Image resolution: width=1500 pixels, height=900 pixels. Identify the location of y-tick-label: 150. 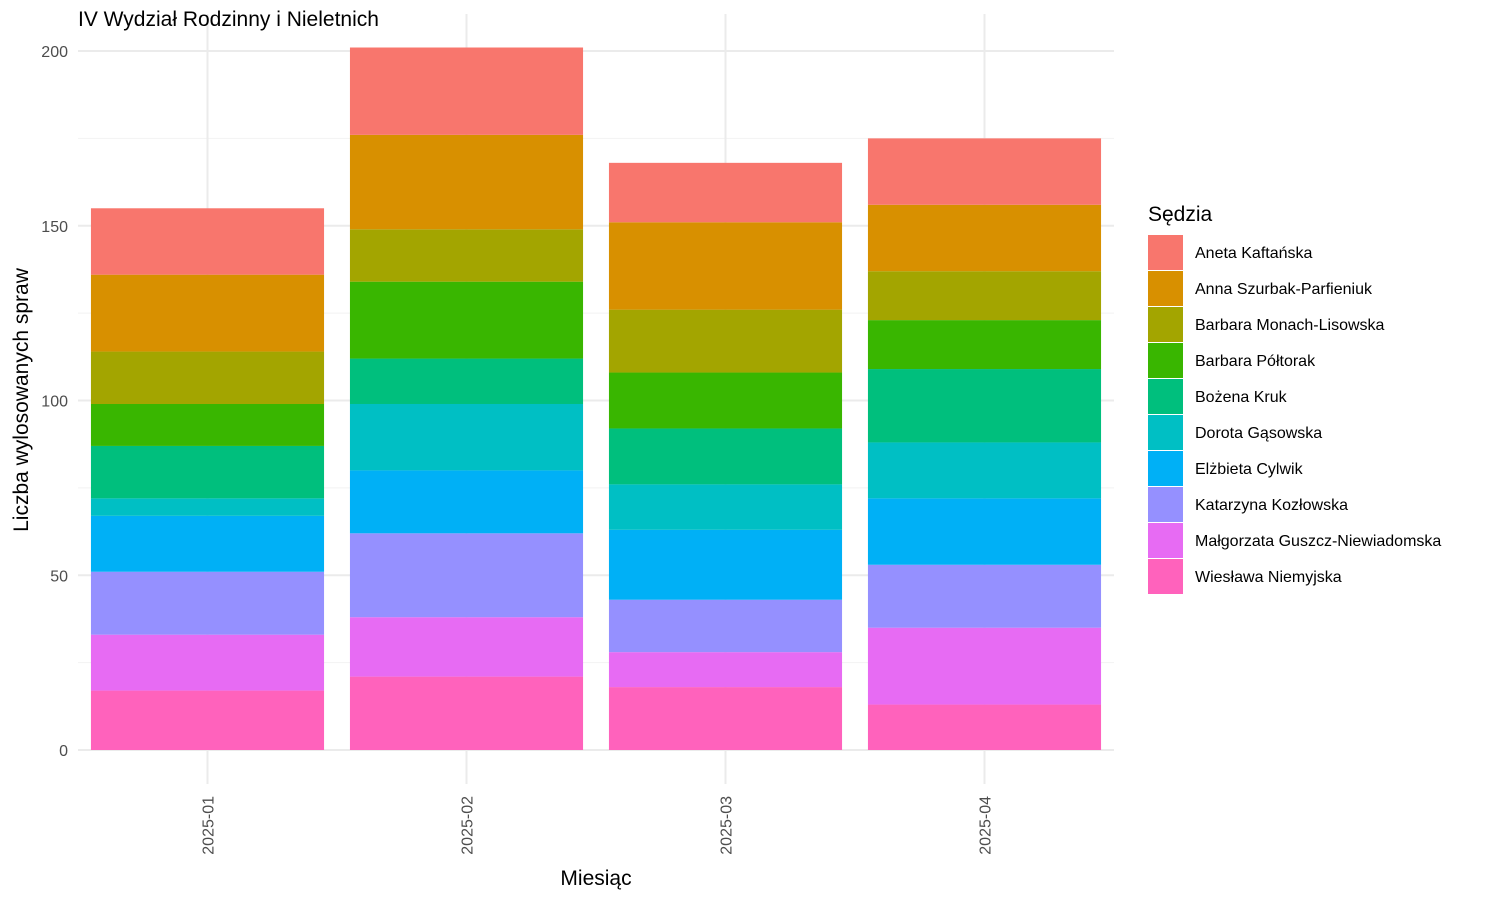
(54, 227).